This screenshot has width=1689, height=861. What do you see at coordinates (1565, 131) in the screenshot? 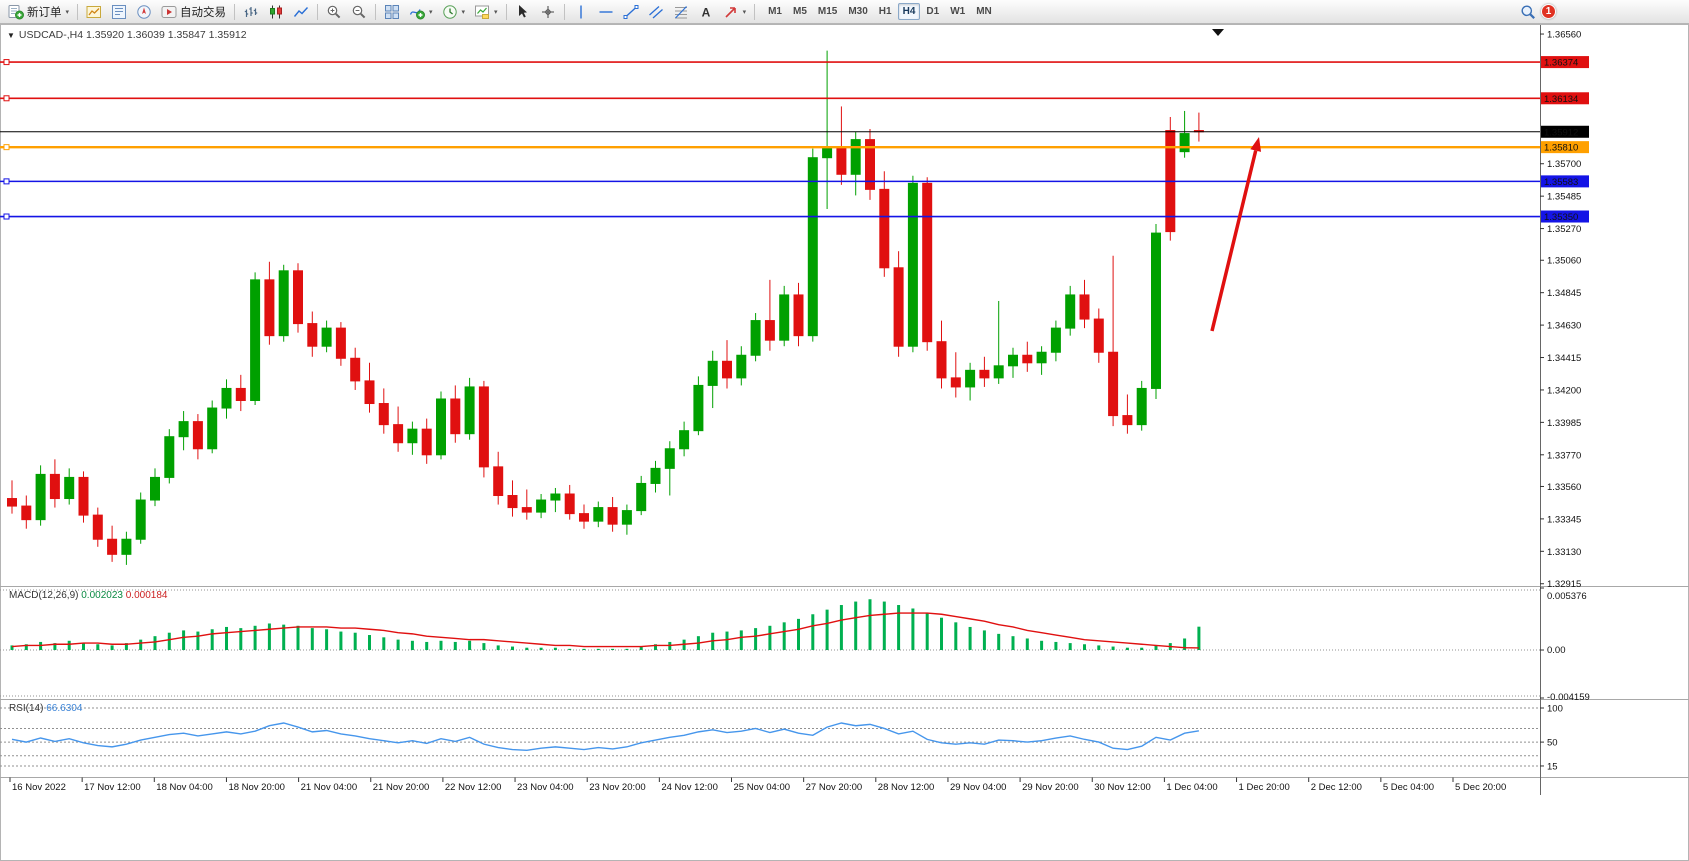
I see `price-badge` at bounding box center [1565, 131].